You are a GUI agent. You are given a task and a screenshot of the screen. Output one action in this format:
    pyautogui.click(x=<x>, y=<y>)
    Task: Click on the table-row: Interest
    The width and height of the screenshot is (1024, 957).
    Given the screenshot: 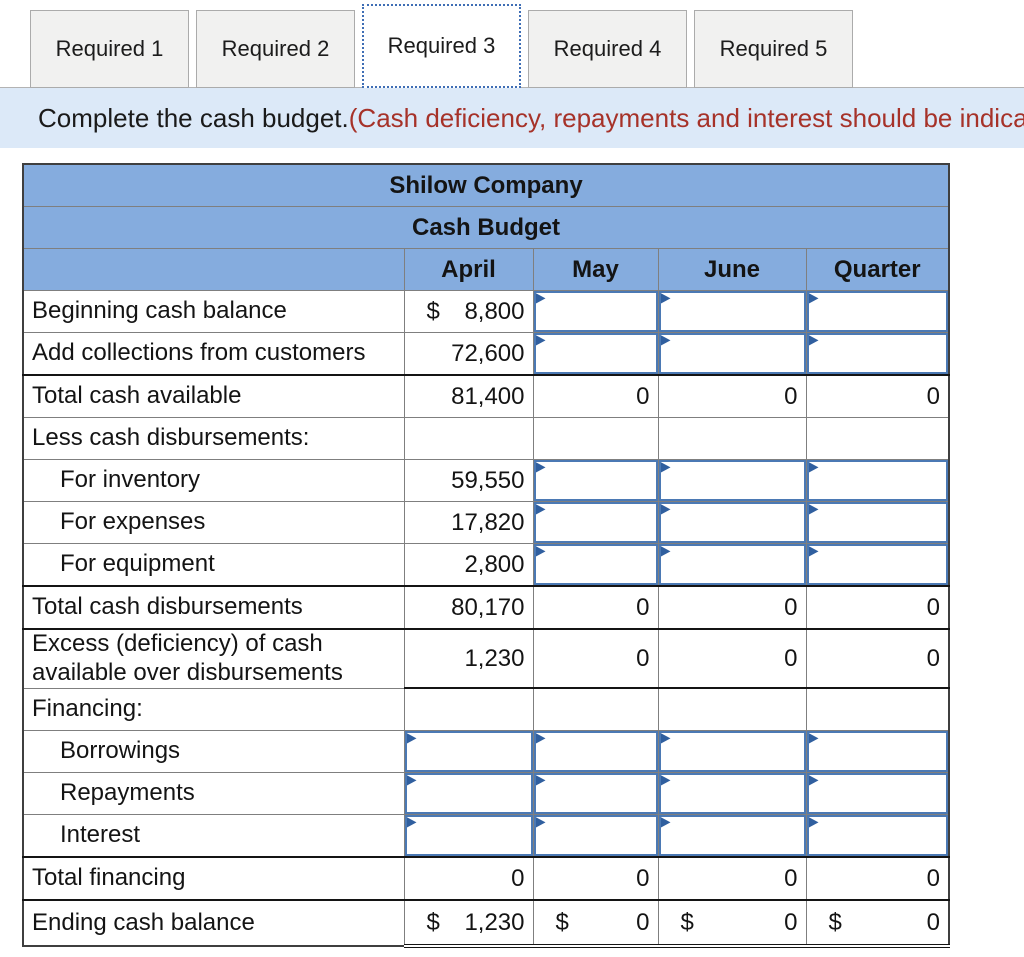 What is the action you would take?
    pyautogui.click(x=486, y=836)
    